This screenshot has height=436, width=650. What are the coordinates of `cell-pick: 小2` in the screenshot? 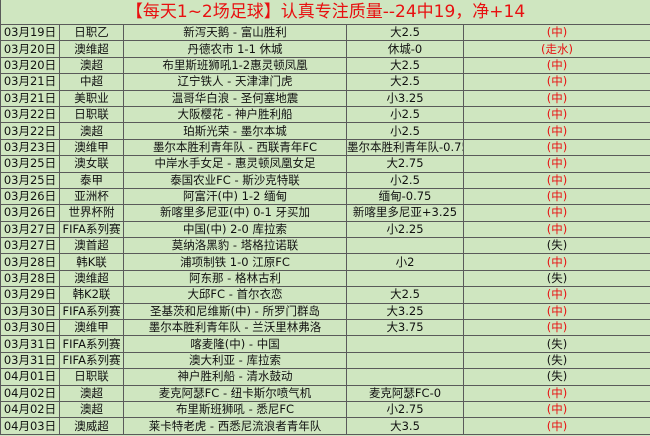 It's located at (405, 262).